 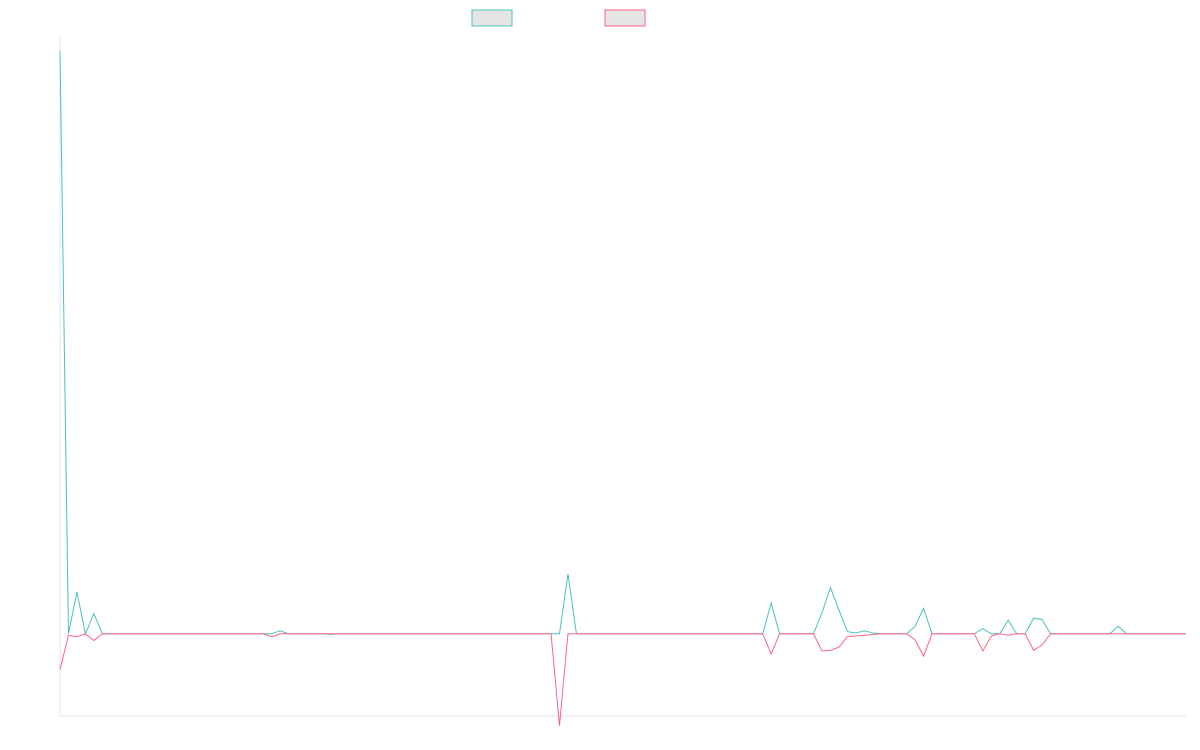 What do you see at coordinates (558, 18) in the screenshot?
I see `chart-legend` at bounding box center [558, 18].